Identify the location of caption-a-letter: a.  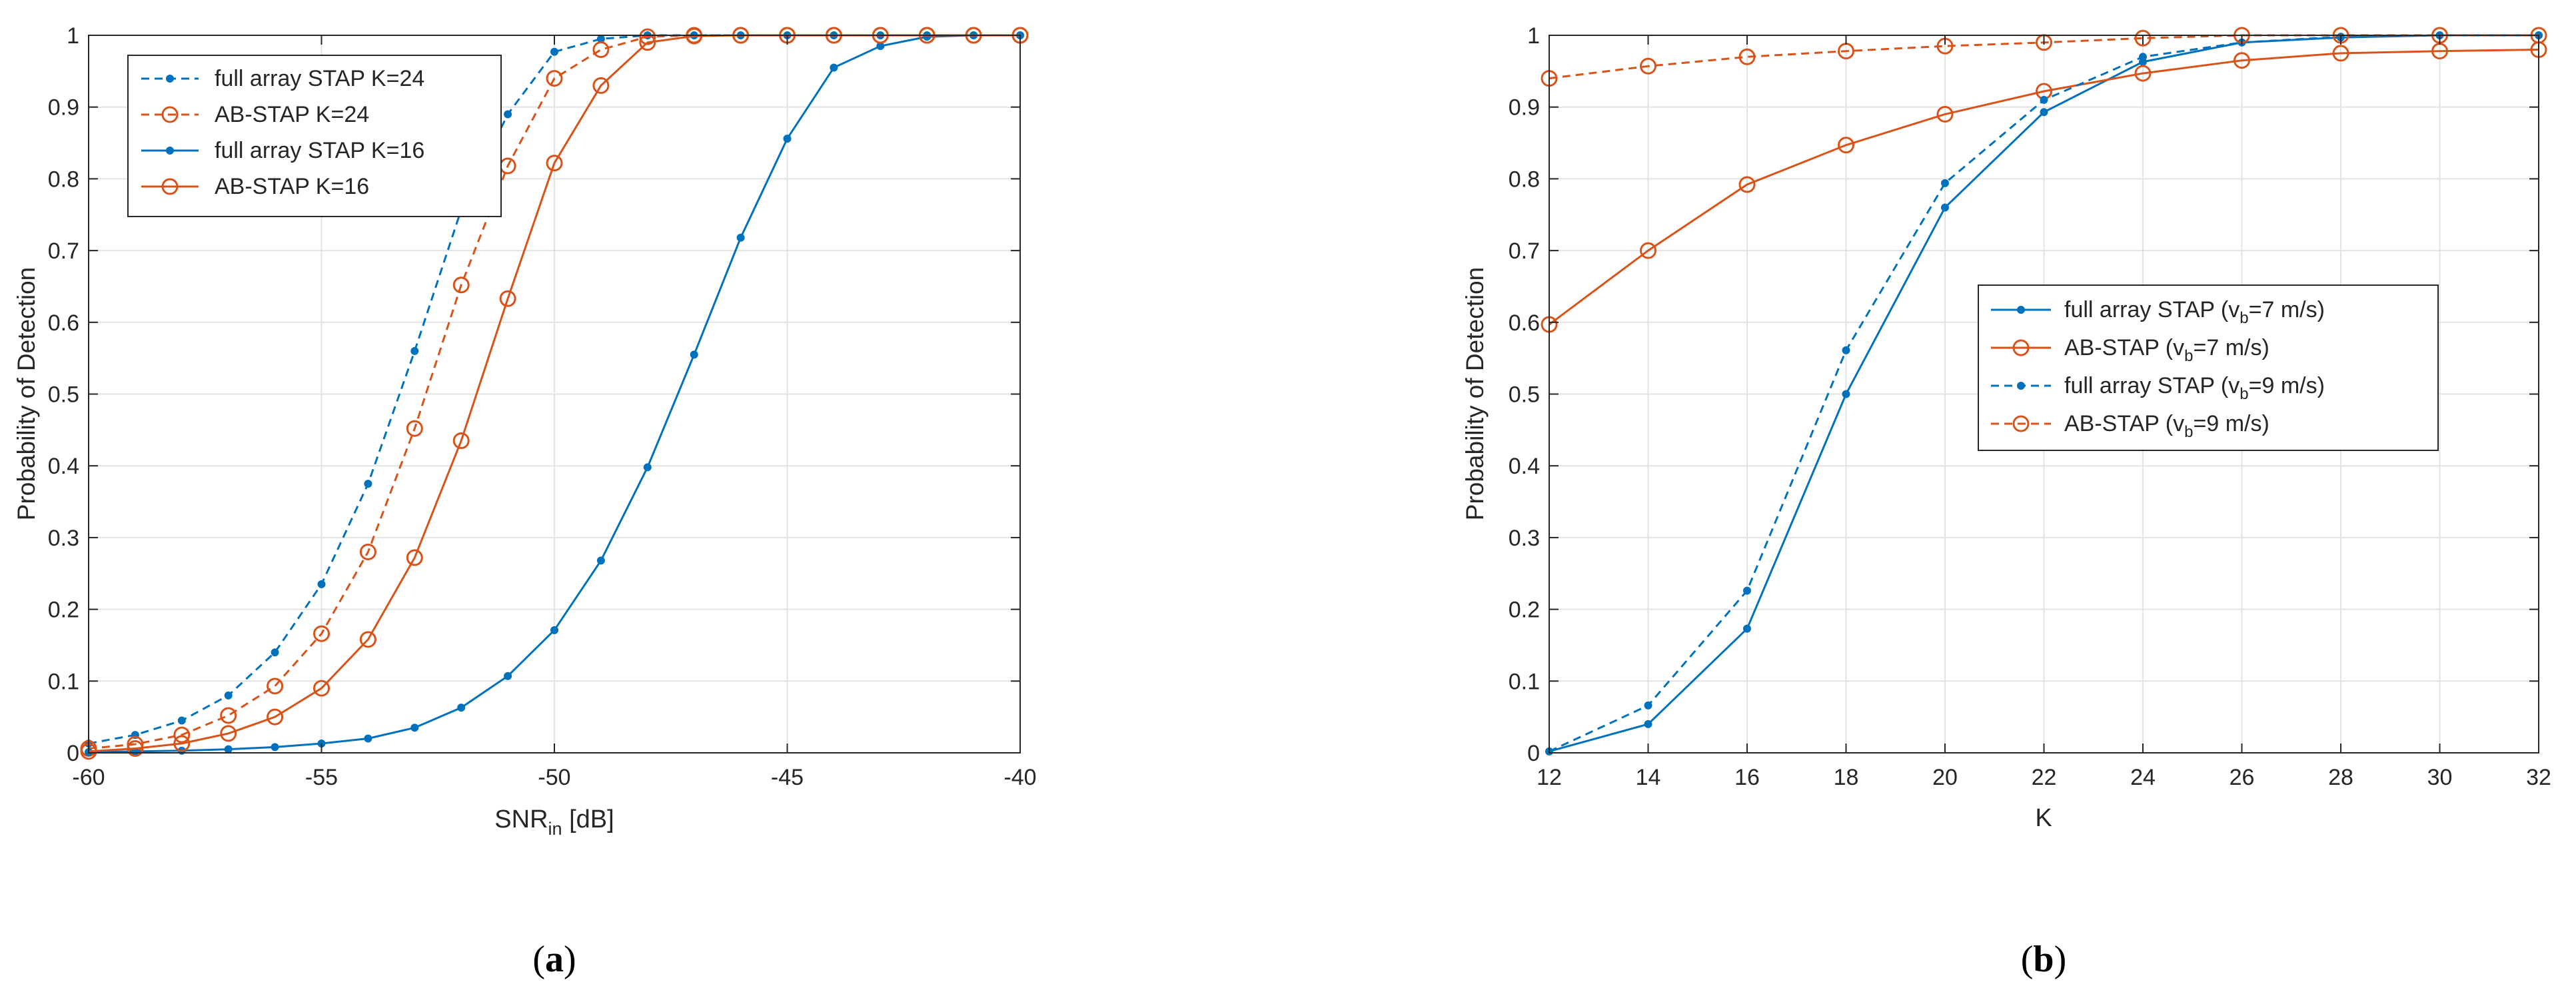
(554, 959).